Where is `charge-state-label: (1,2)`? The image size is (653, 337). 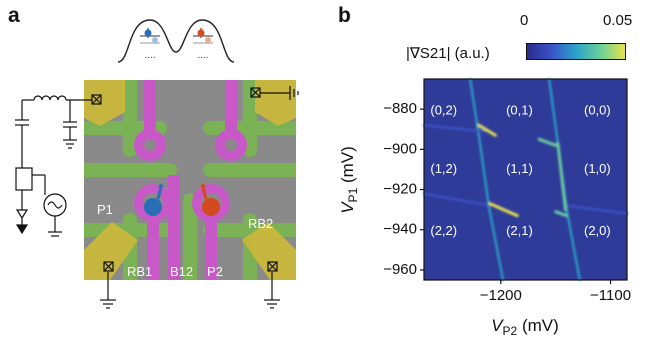
charge-state-label: (1,2) is located at coordinates (443, 168).